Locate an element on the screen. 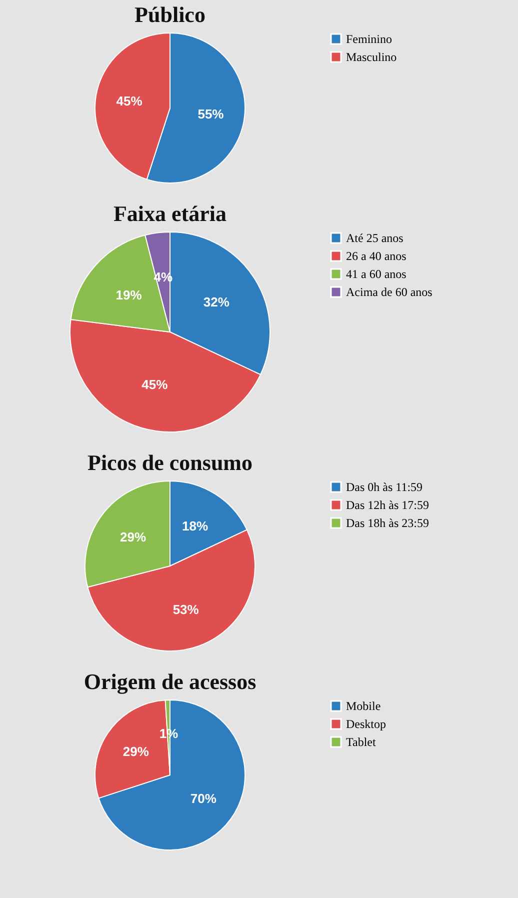 This screenshot has width=518, height=898. legend-label: Masculino is located at coordinates (371, 57).